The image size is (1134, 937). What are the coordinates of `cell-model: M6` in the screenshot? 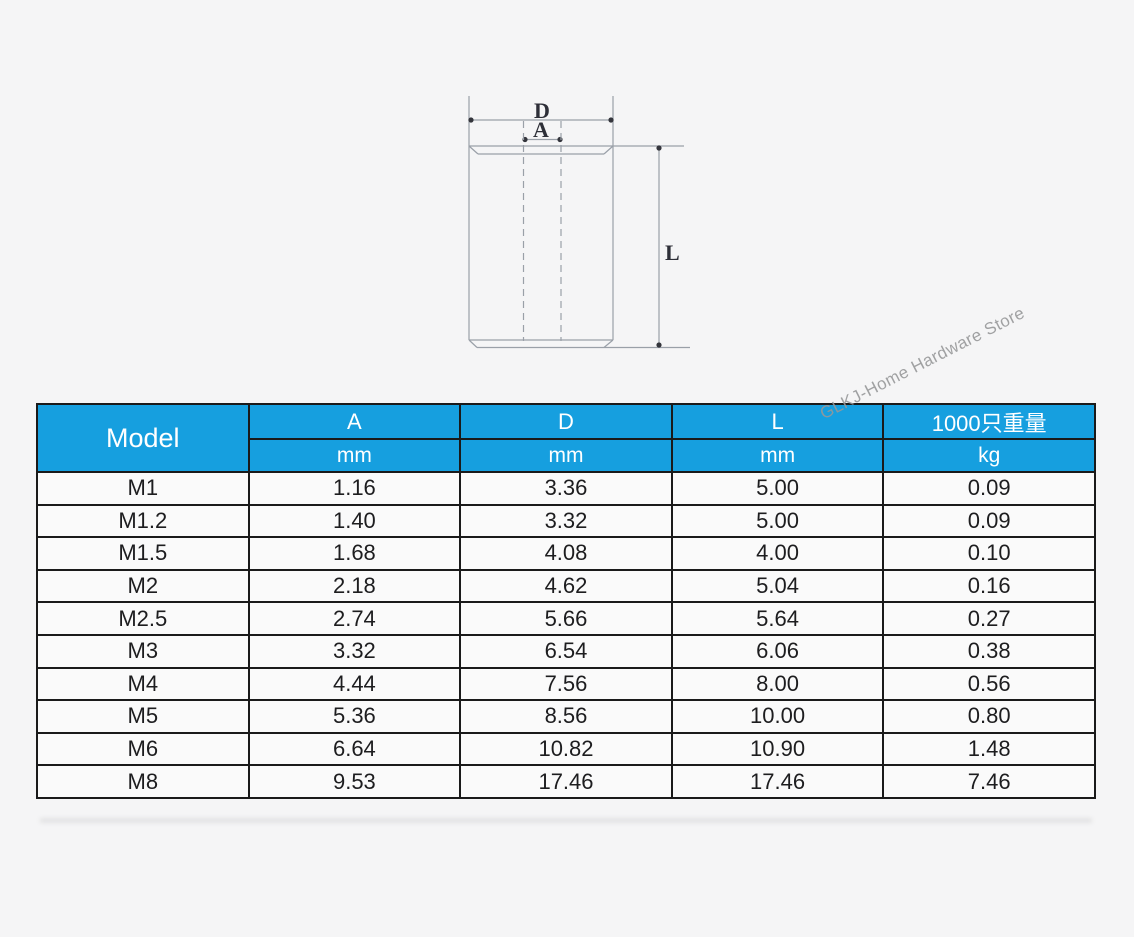 It's located at (143, 749).